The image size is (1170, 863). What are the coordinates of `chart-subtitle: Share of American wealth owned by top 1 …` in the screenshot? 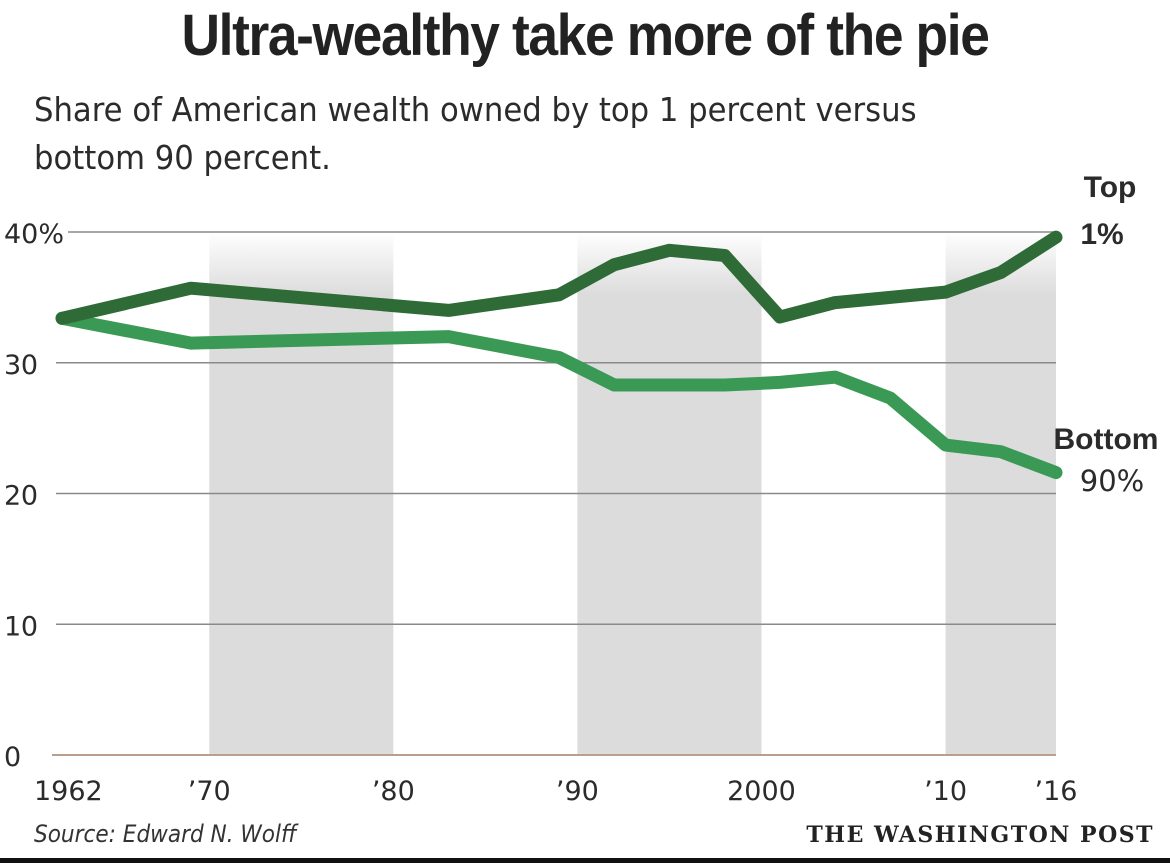 It's located at (475, 133).